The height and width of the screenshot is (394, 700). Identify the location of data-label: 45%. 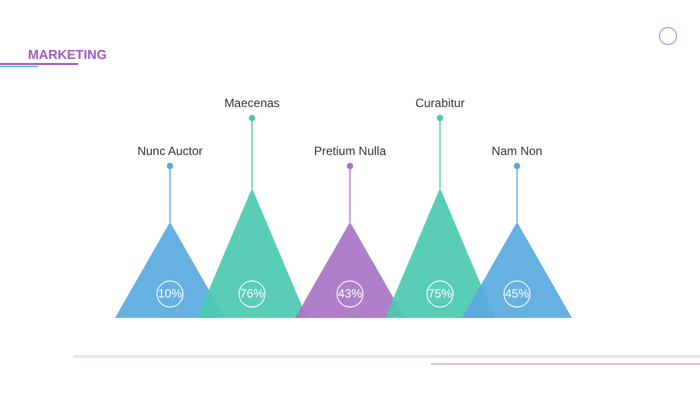
(517, 293).